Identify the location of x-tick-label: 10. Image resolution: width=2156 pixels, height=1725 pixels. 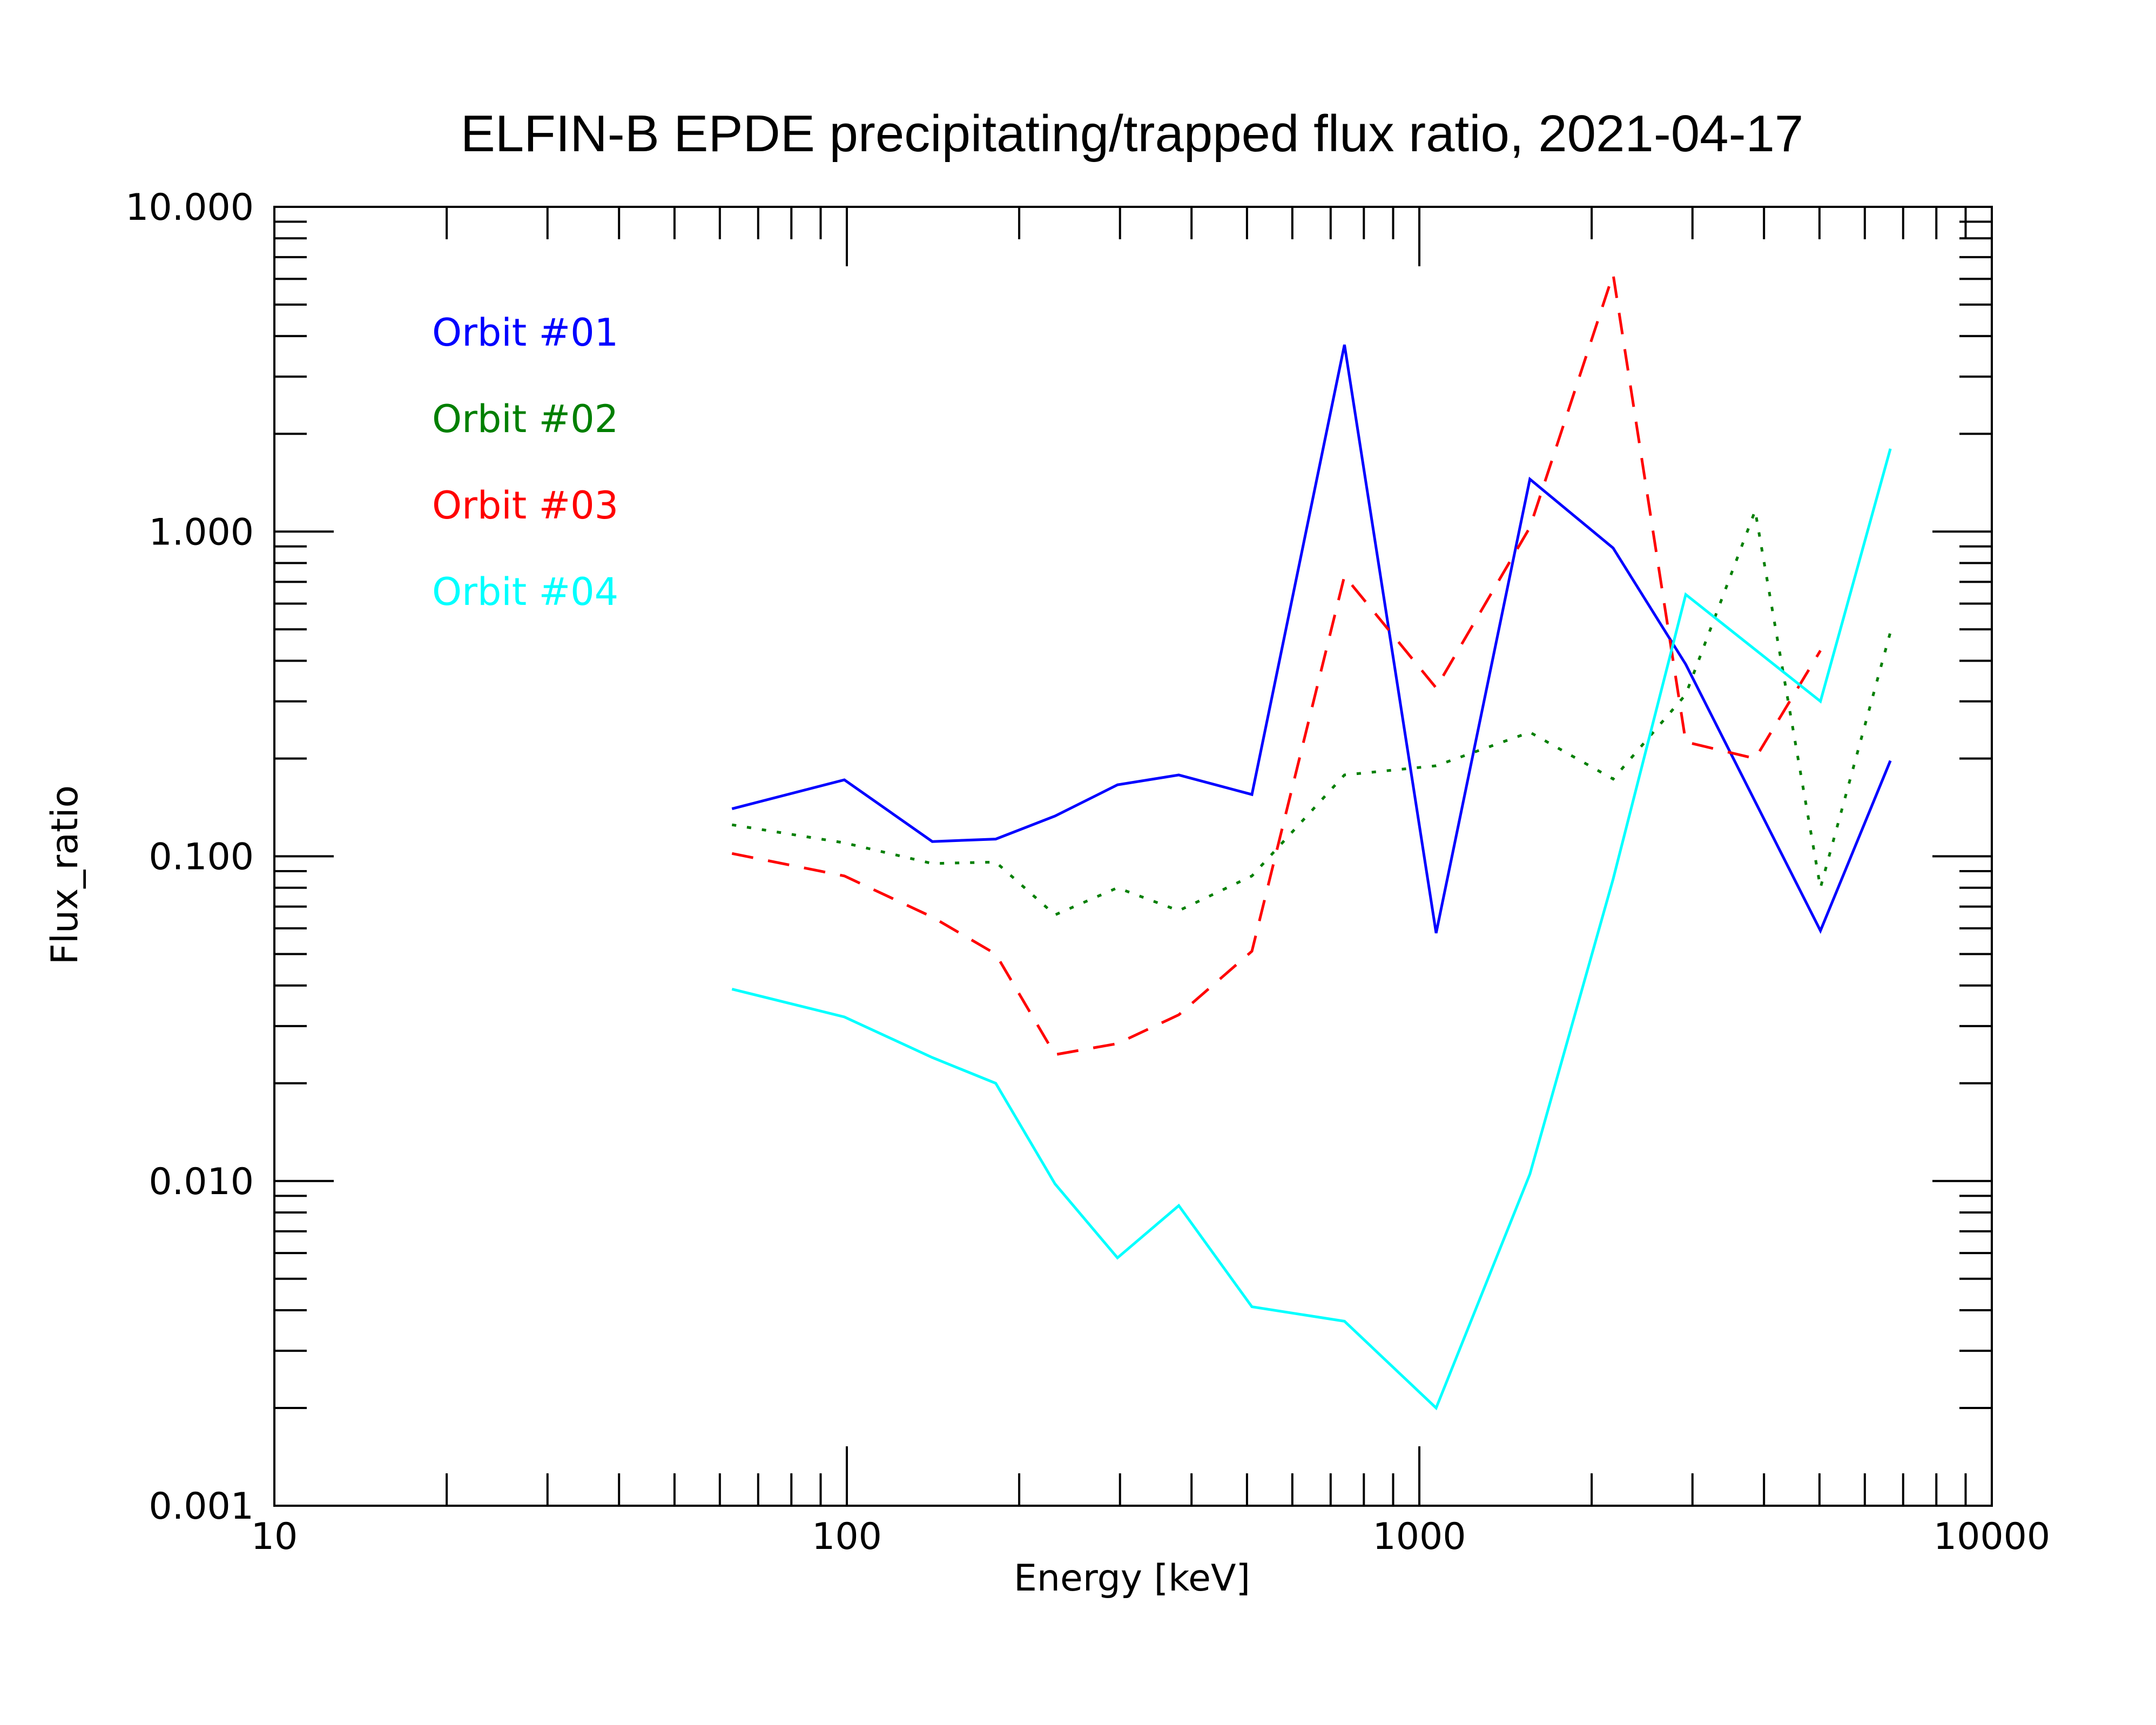
(274, 1537).